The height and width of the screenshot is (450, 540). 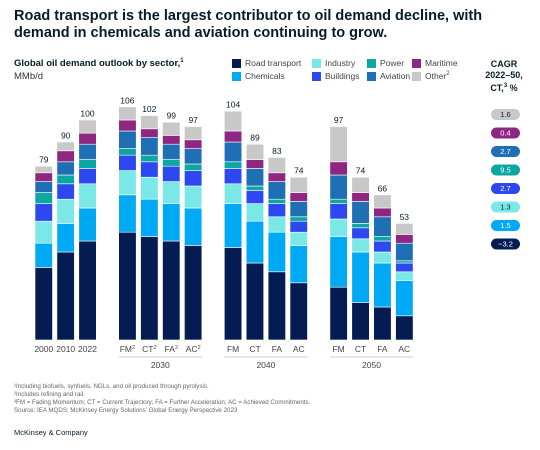 I want to click on cagr-value: 1.6, so click(x=505, y=114).